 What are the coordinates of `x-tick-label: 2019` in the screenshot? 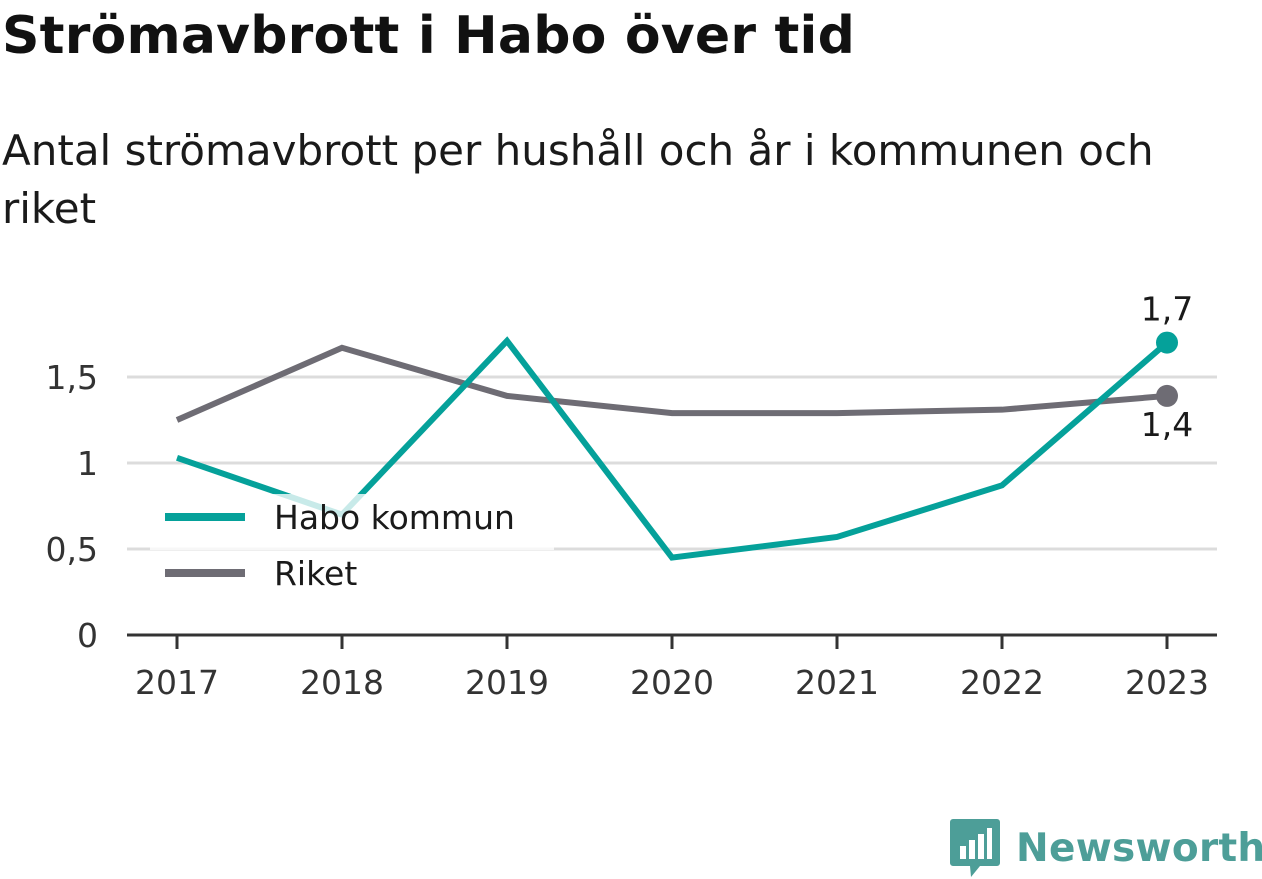 It's located at (507, 682).